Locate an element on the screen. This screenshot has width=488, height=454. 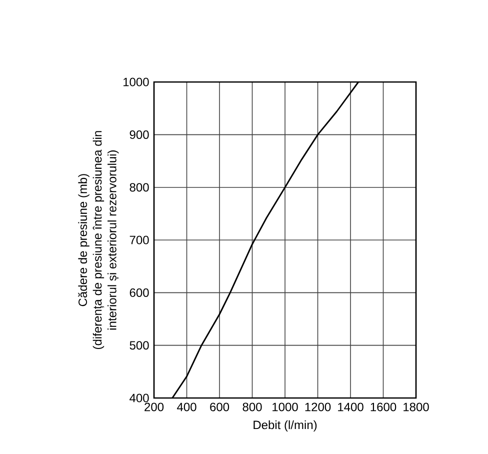
x-tick-label: 1000 is located at coordinates (285, 407).